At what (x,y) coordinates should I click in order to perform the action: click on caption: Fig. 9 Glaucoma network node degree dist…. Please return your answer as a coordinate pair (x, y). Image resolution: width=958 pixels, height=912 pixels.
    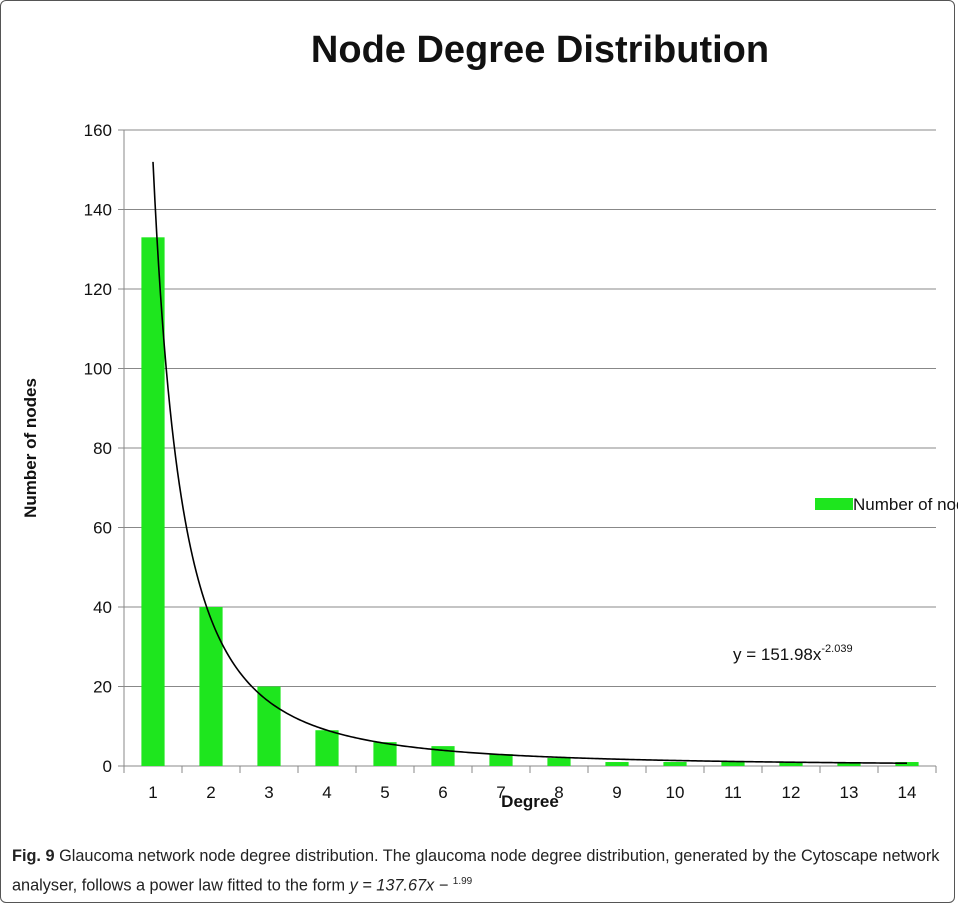
    Looking at the image, I should click on (480, 870).